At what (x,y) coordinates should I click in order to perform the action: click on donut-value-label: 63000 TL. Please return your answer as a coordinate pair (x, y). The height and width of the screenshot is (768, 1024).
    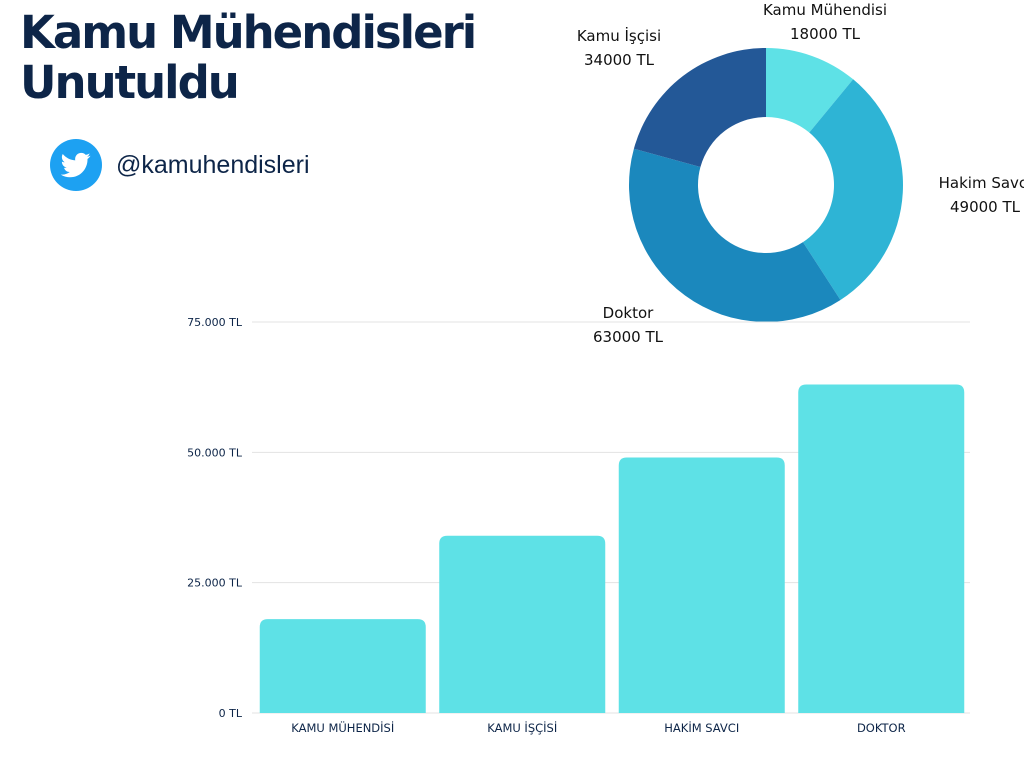
    Looking at the image, I should click on (628, 337).